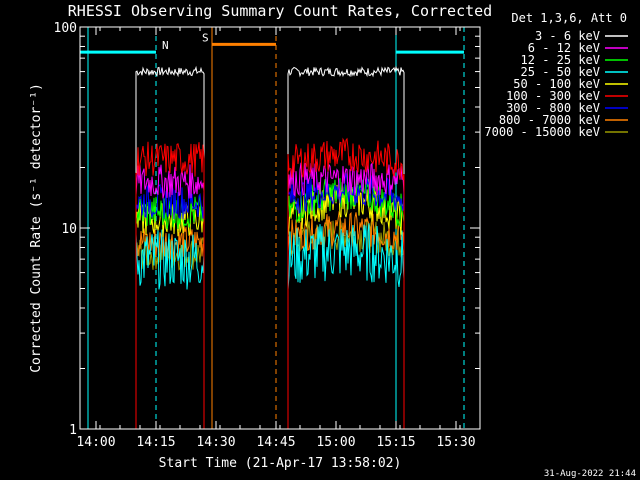  What do you see at coordinates (542, 132) in the screenshot?
I see `legend-label: 7000 - 15000 keV` at bounding box center [542, 132].